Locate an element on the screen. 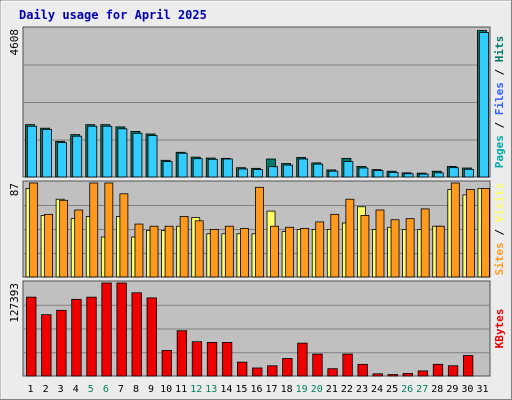 The image size is (512, 400). day-label: 8 is located at coordinates (136, 389).